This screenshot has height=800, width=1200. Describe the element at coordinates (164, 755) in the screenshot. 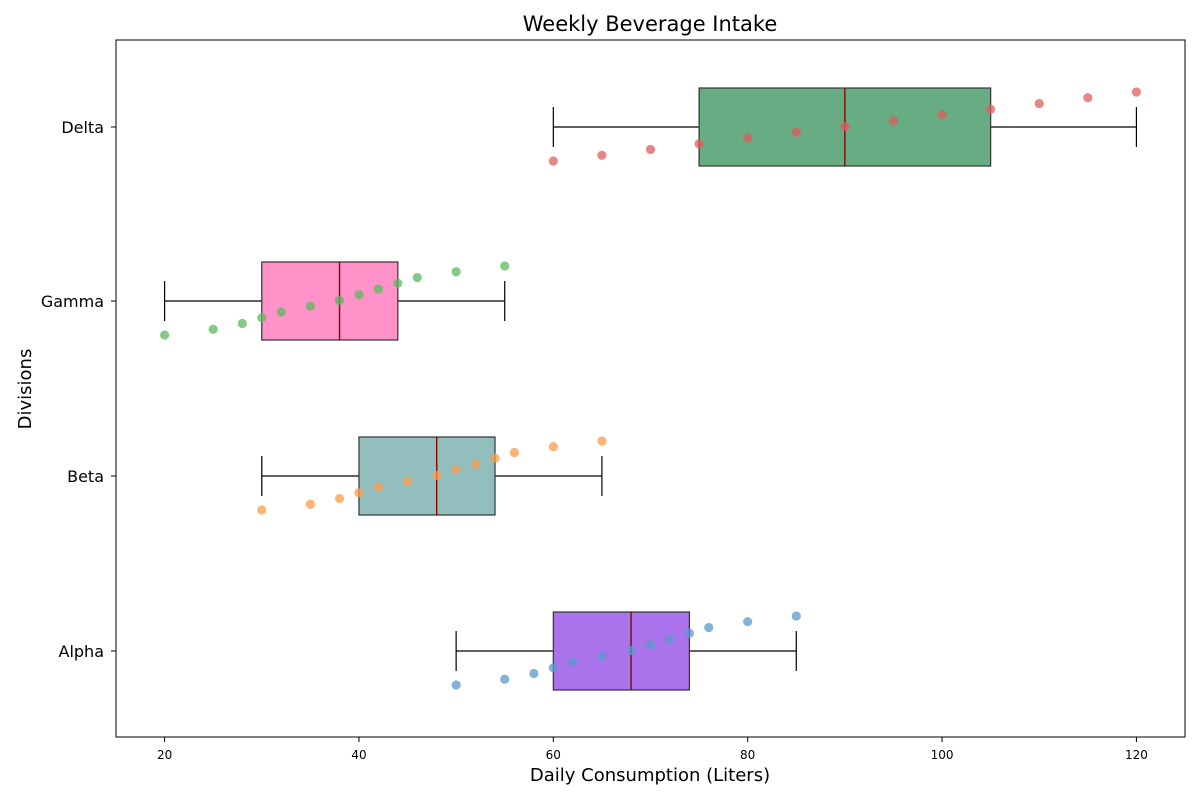

I see `x-tick-label: 20` at that location.